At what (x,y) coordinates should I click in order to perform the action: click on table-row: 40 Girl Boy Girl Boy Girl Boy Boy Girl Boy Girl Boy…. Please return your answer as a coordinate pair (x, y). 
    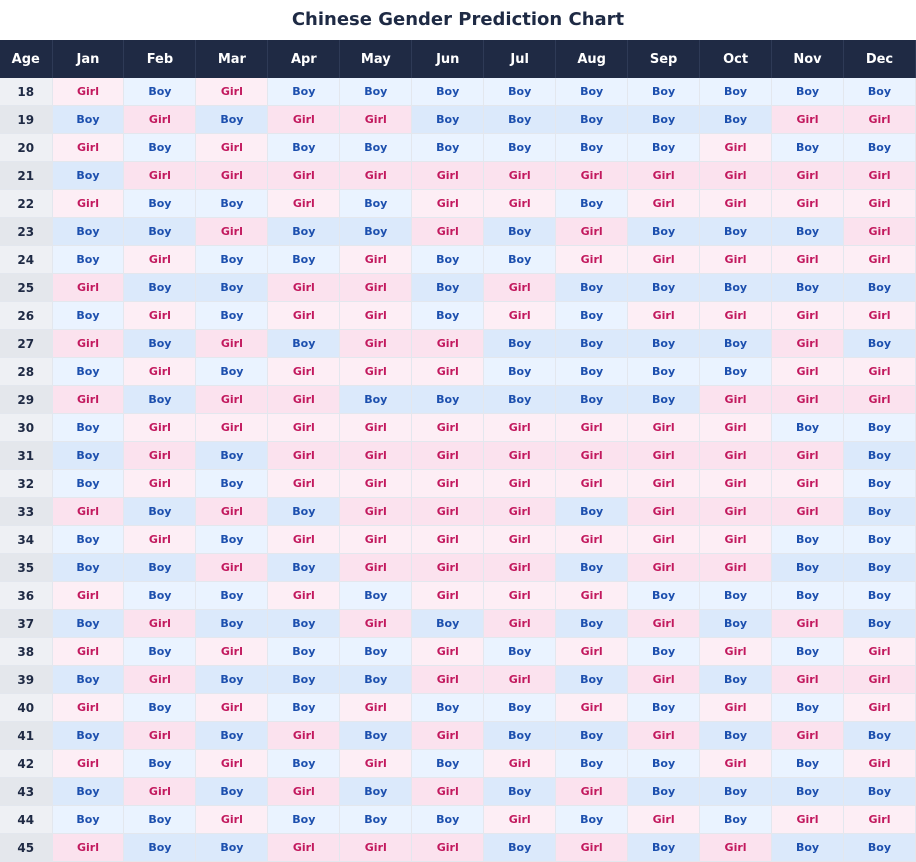
    Looking at the image, I should click on (458, 707).